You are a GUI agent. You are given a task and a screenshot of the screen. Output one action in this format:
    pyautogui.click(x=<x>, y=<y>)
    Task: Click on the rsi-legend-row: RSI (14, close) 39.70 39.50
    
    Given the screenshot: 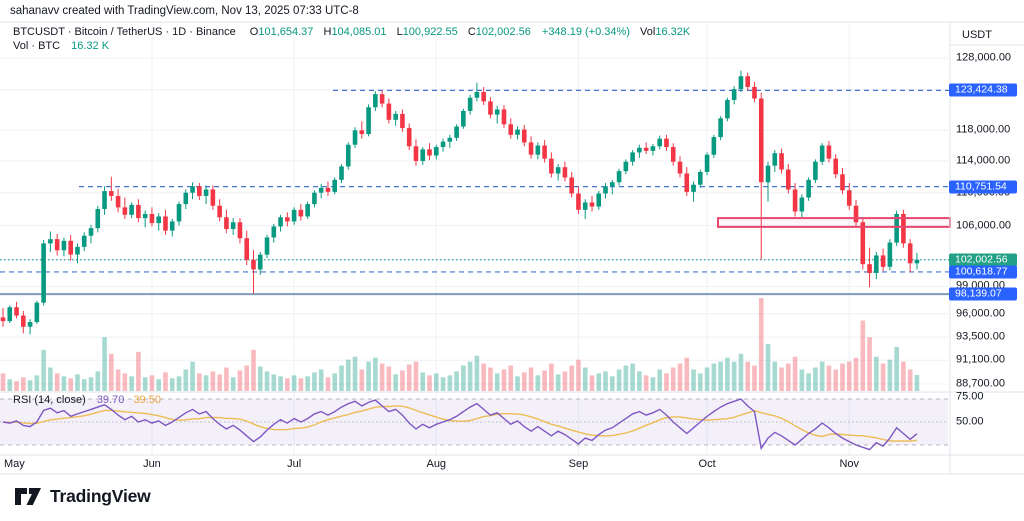 What is the action you would take?
    pyautogui.click(x=87, y=400)
    